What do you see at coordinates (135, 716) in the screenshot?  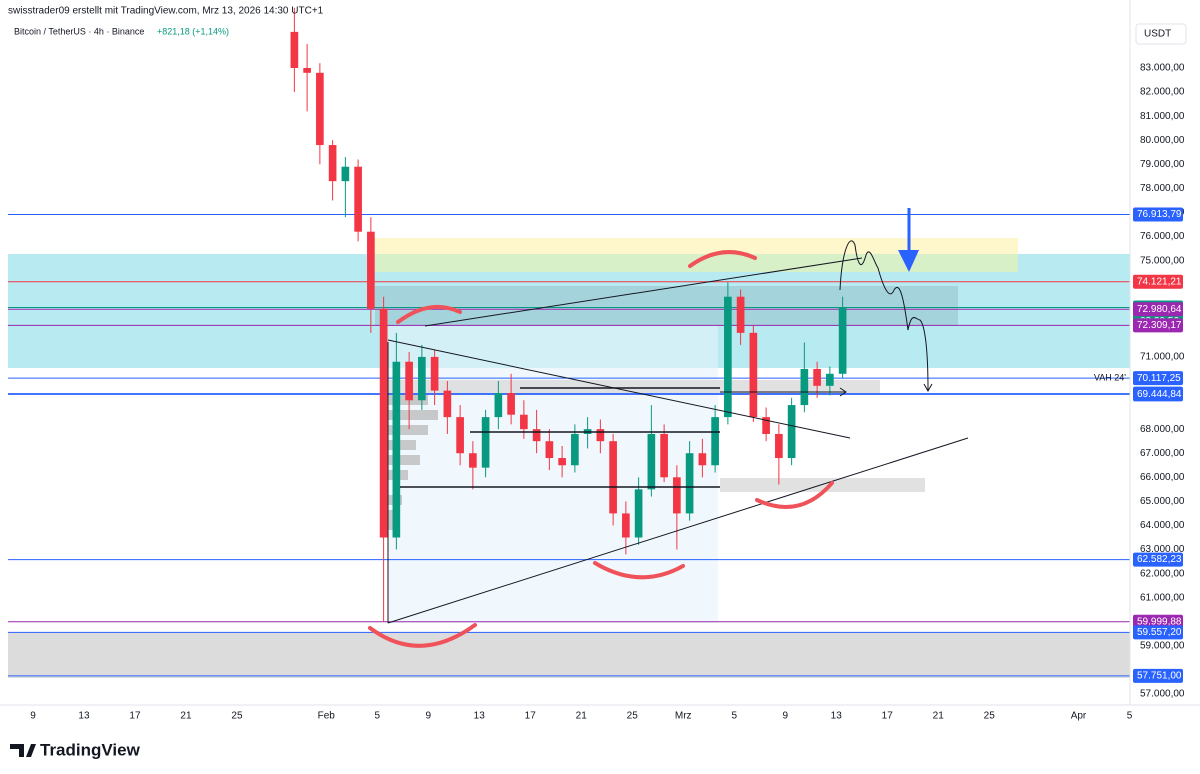 I see `x-tick-label: 17` at bounding box center [135, 716].